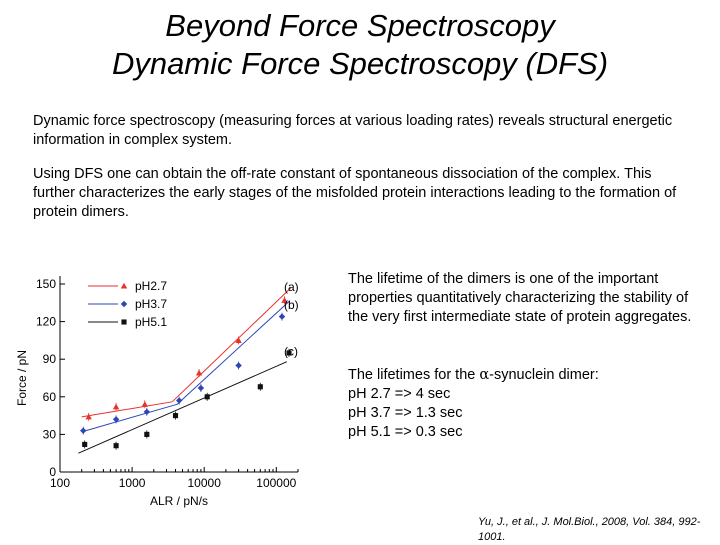  Describe the element at coordinates (544, 375) in the screenshot. I see `lifetimes-intro-post: -synuclein dimer:` at that location.